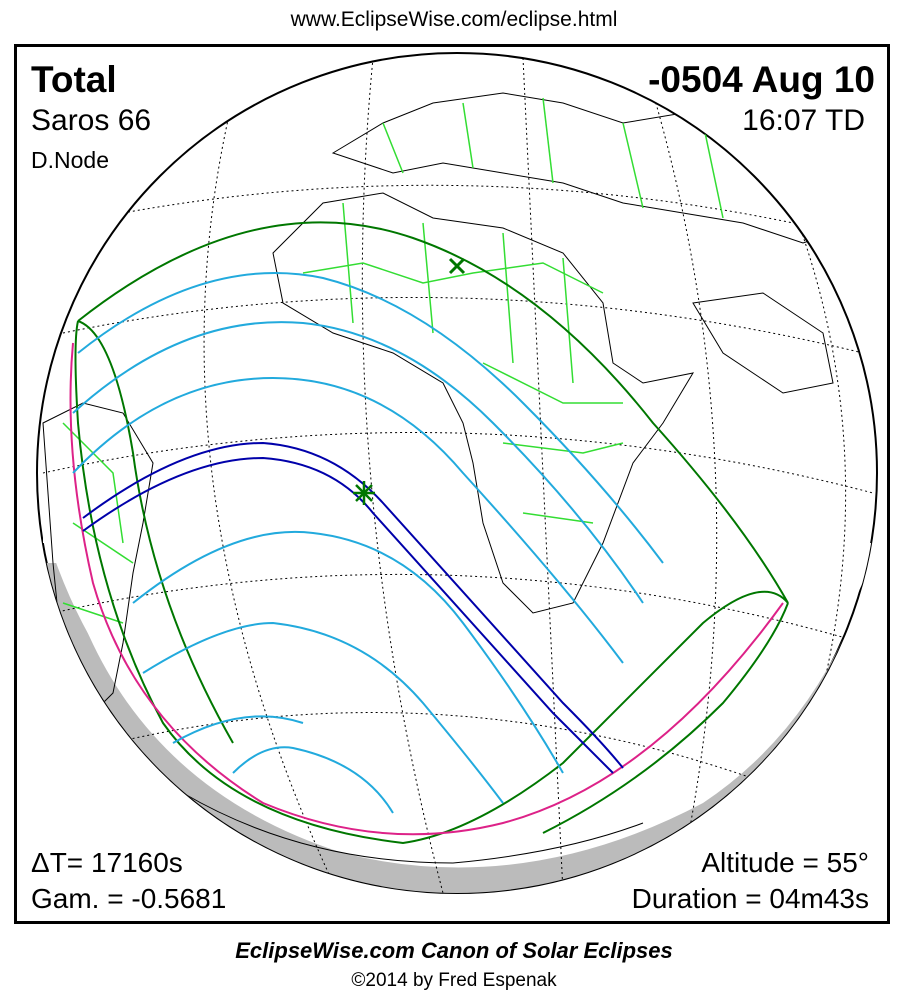 The height and width of the screenshot is (1004, 908). I want to click on footer-title: EclipseWise.com Canon of Solar Eclipses, so click(454, 950).